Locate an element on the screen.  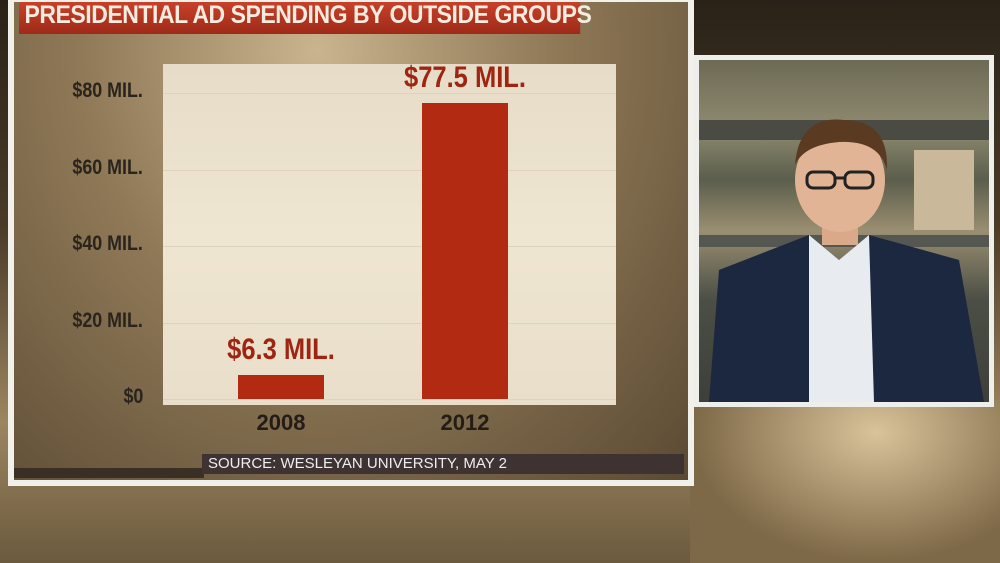
data-label: $77.5 MIL. is located at coordinates (465, 77).